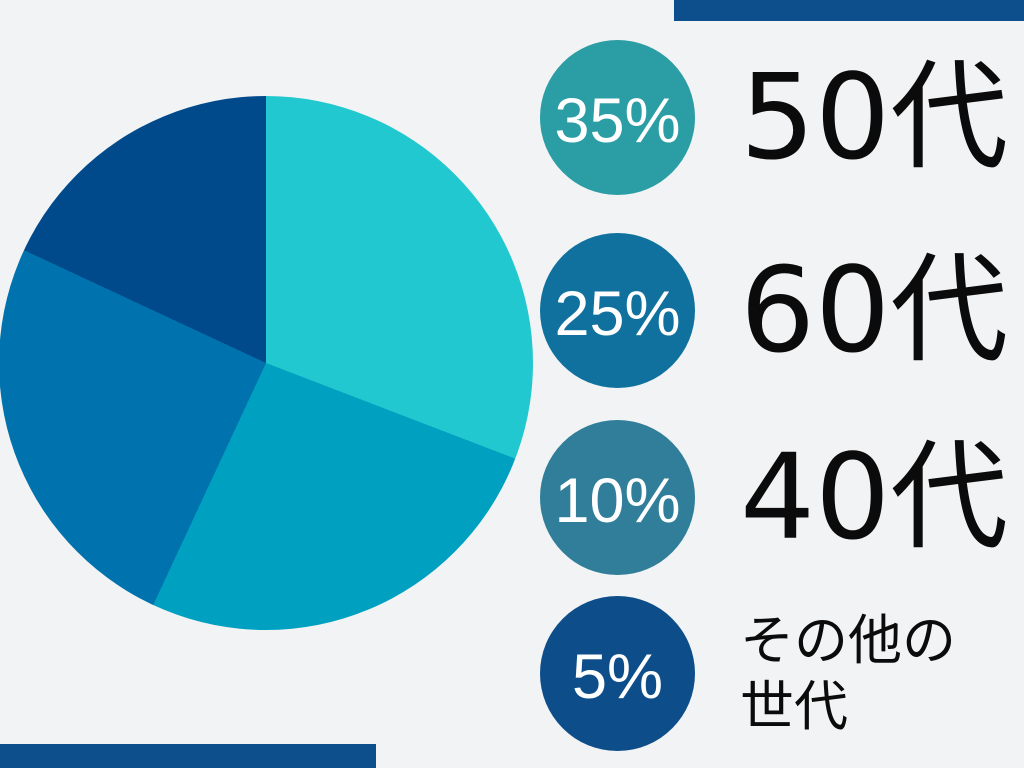  Describe the element at coordinates (874, 497) in the screenshot. I see `legend-label: 40代` at that location.